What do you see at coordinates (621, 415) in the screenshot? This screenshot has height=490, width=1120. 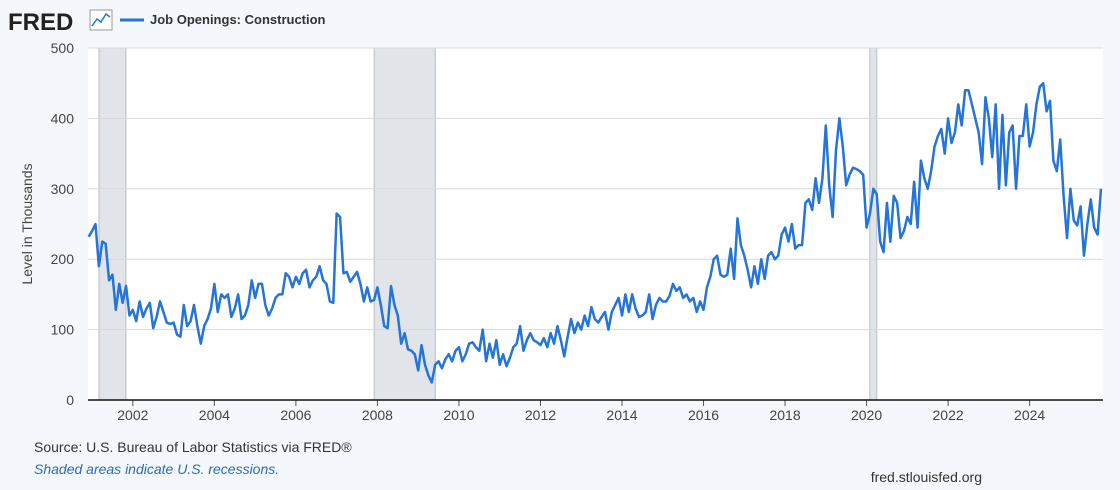 I see `x-tick-label: 2014` at bounding box center [621, 415].